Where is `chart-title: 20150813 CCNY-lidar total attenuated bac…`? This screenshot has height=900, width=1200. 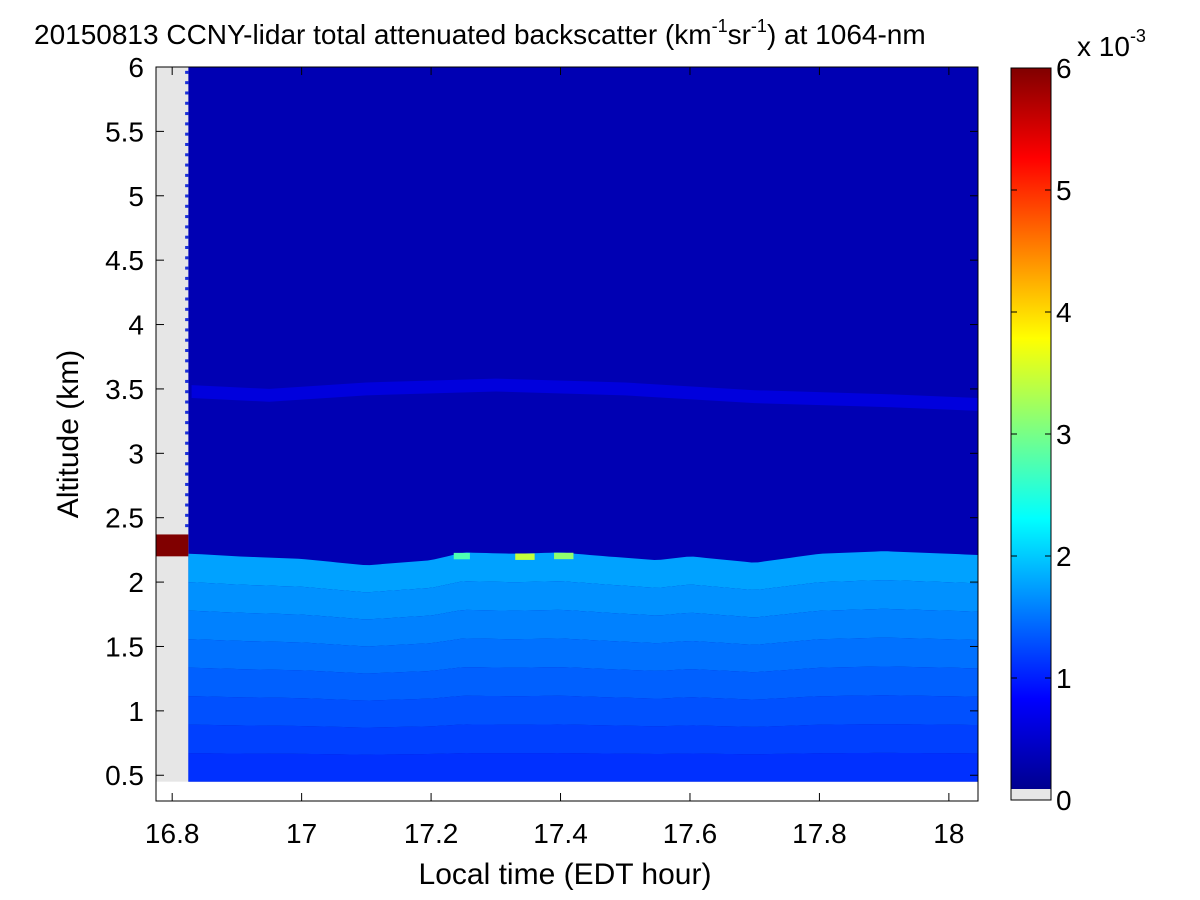 chart-title: 20150813 CCNY-lidar total attenuated bac… is located at coordinates (480, 33).